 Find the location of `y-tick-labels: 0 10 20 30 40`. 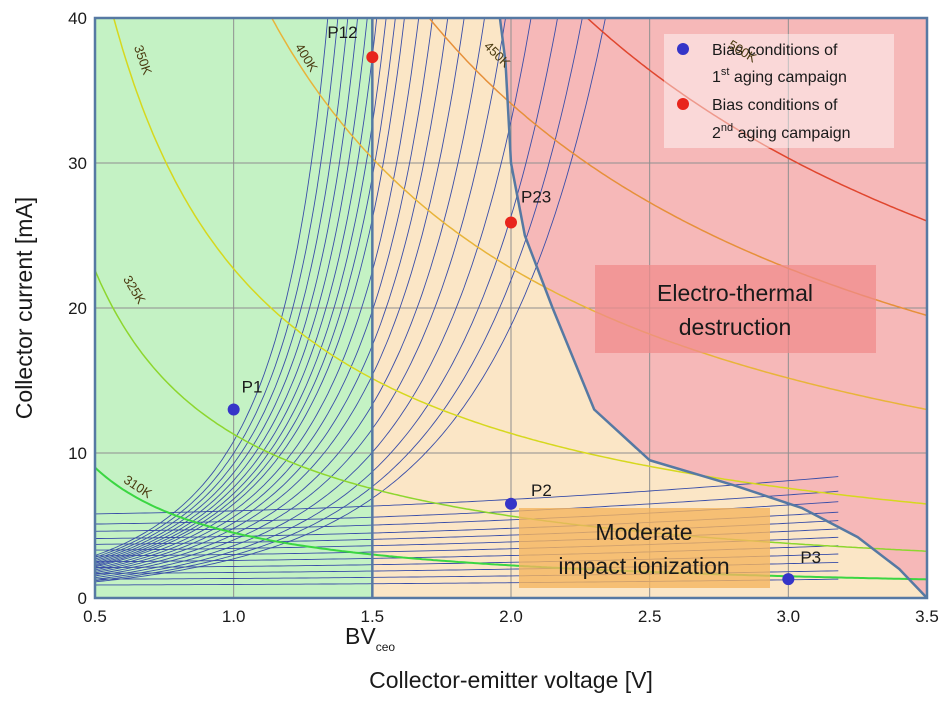

y-tick-labels: 0 10 20 30 40 is located at coordinates (77, 308).